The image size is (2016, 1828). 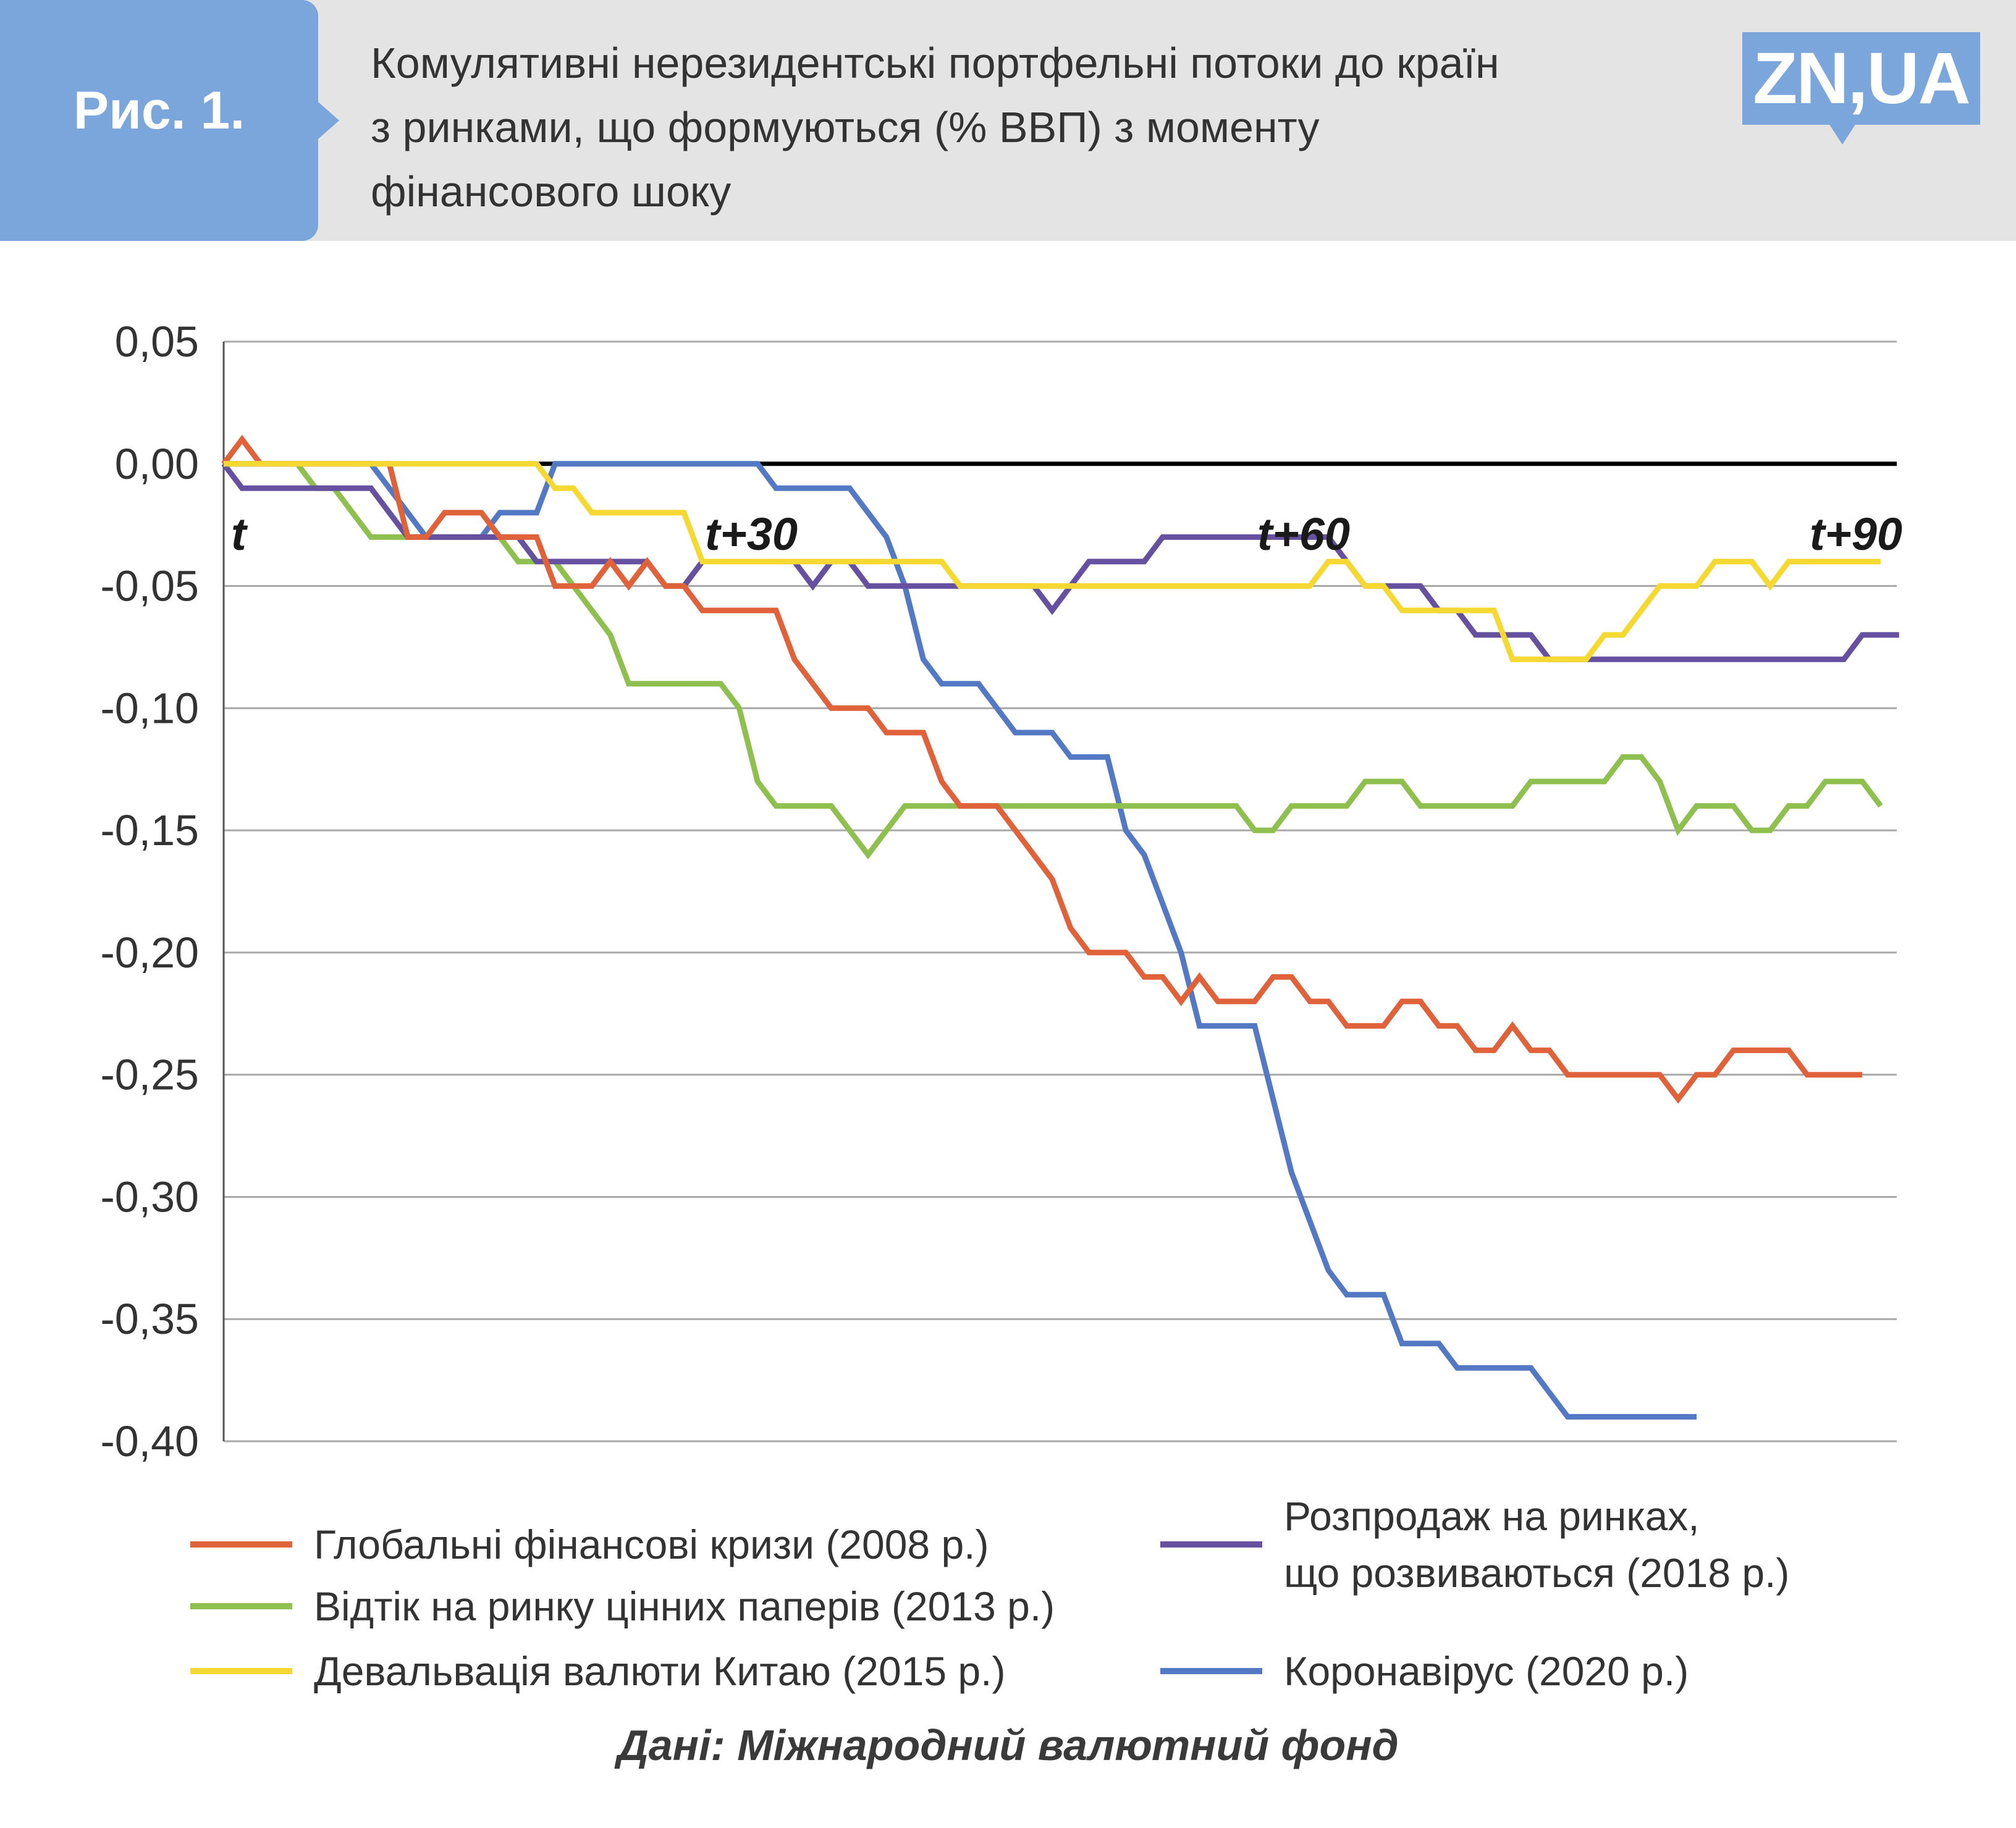 What do you see at coordinates (157, 342) in the screenshot?
I see `y-tick-label: 0,05` at bounding box center [157, 342].